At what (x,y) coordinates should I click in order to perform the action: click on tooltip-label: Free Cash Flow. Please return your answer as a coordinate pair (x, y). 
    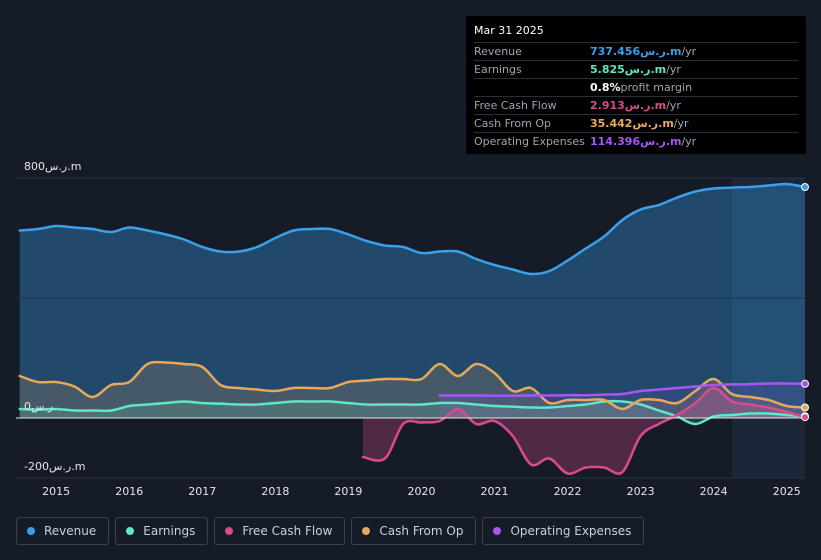
    Looking at the image, I should click on (515, 105).